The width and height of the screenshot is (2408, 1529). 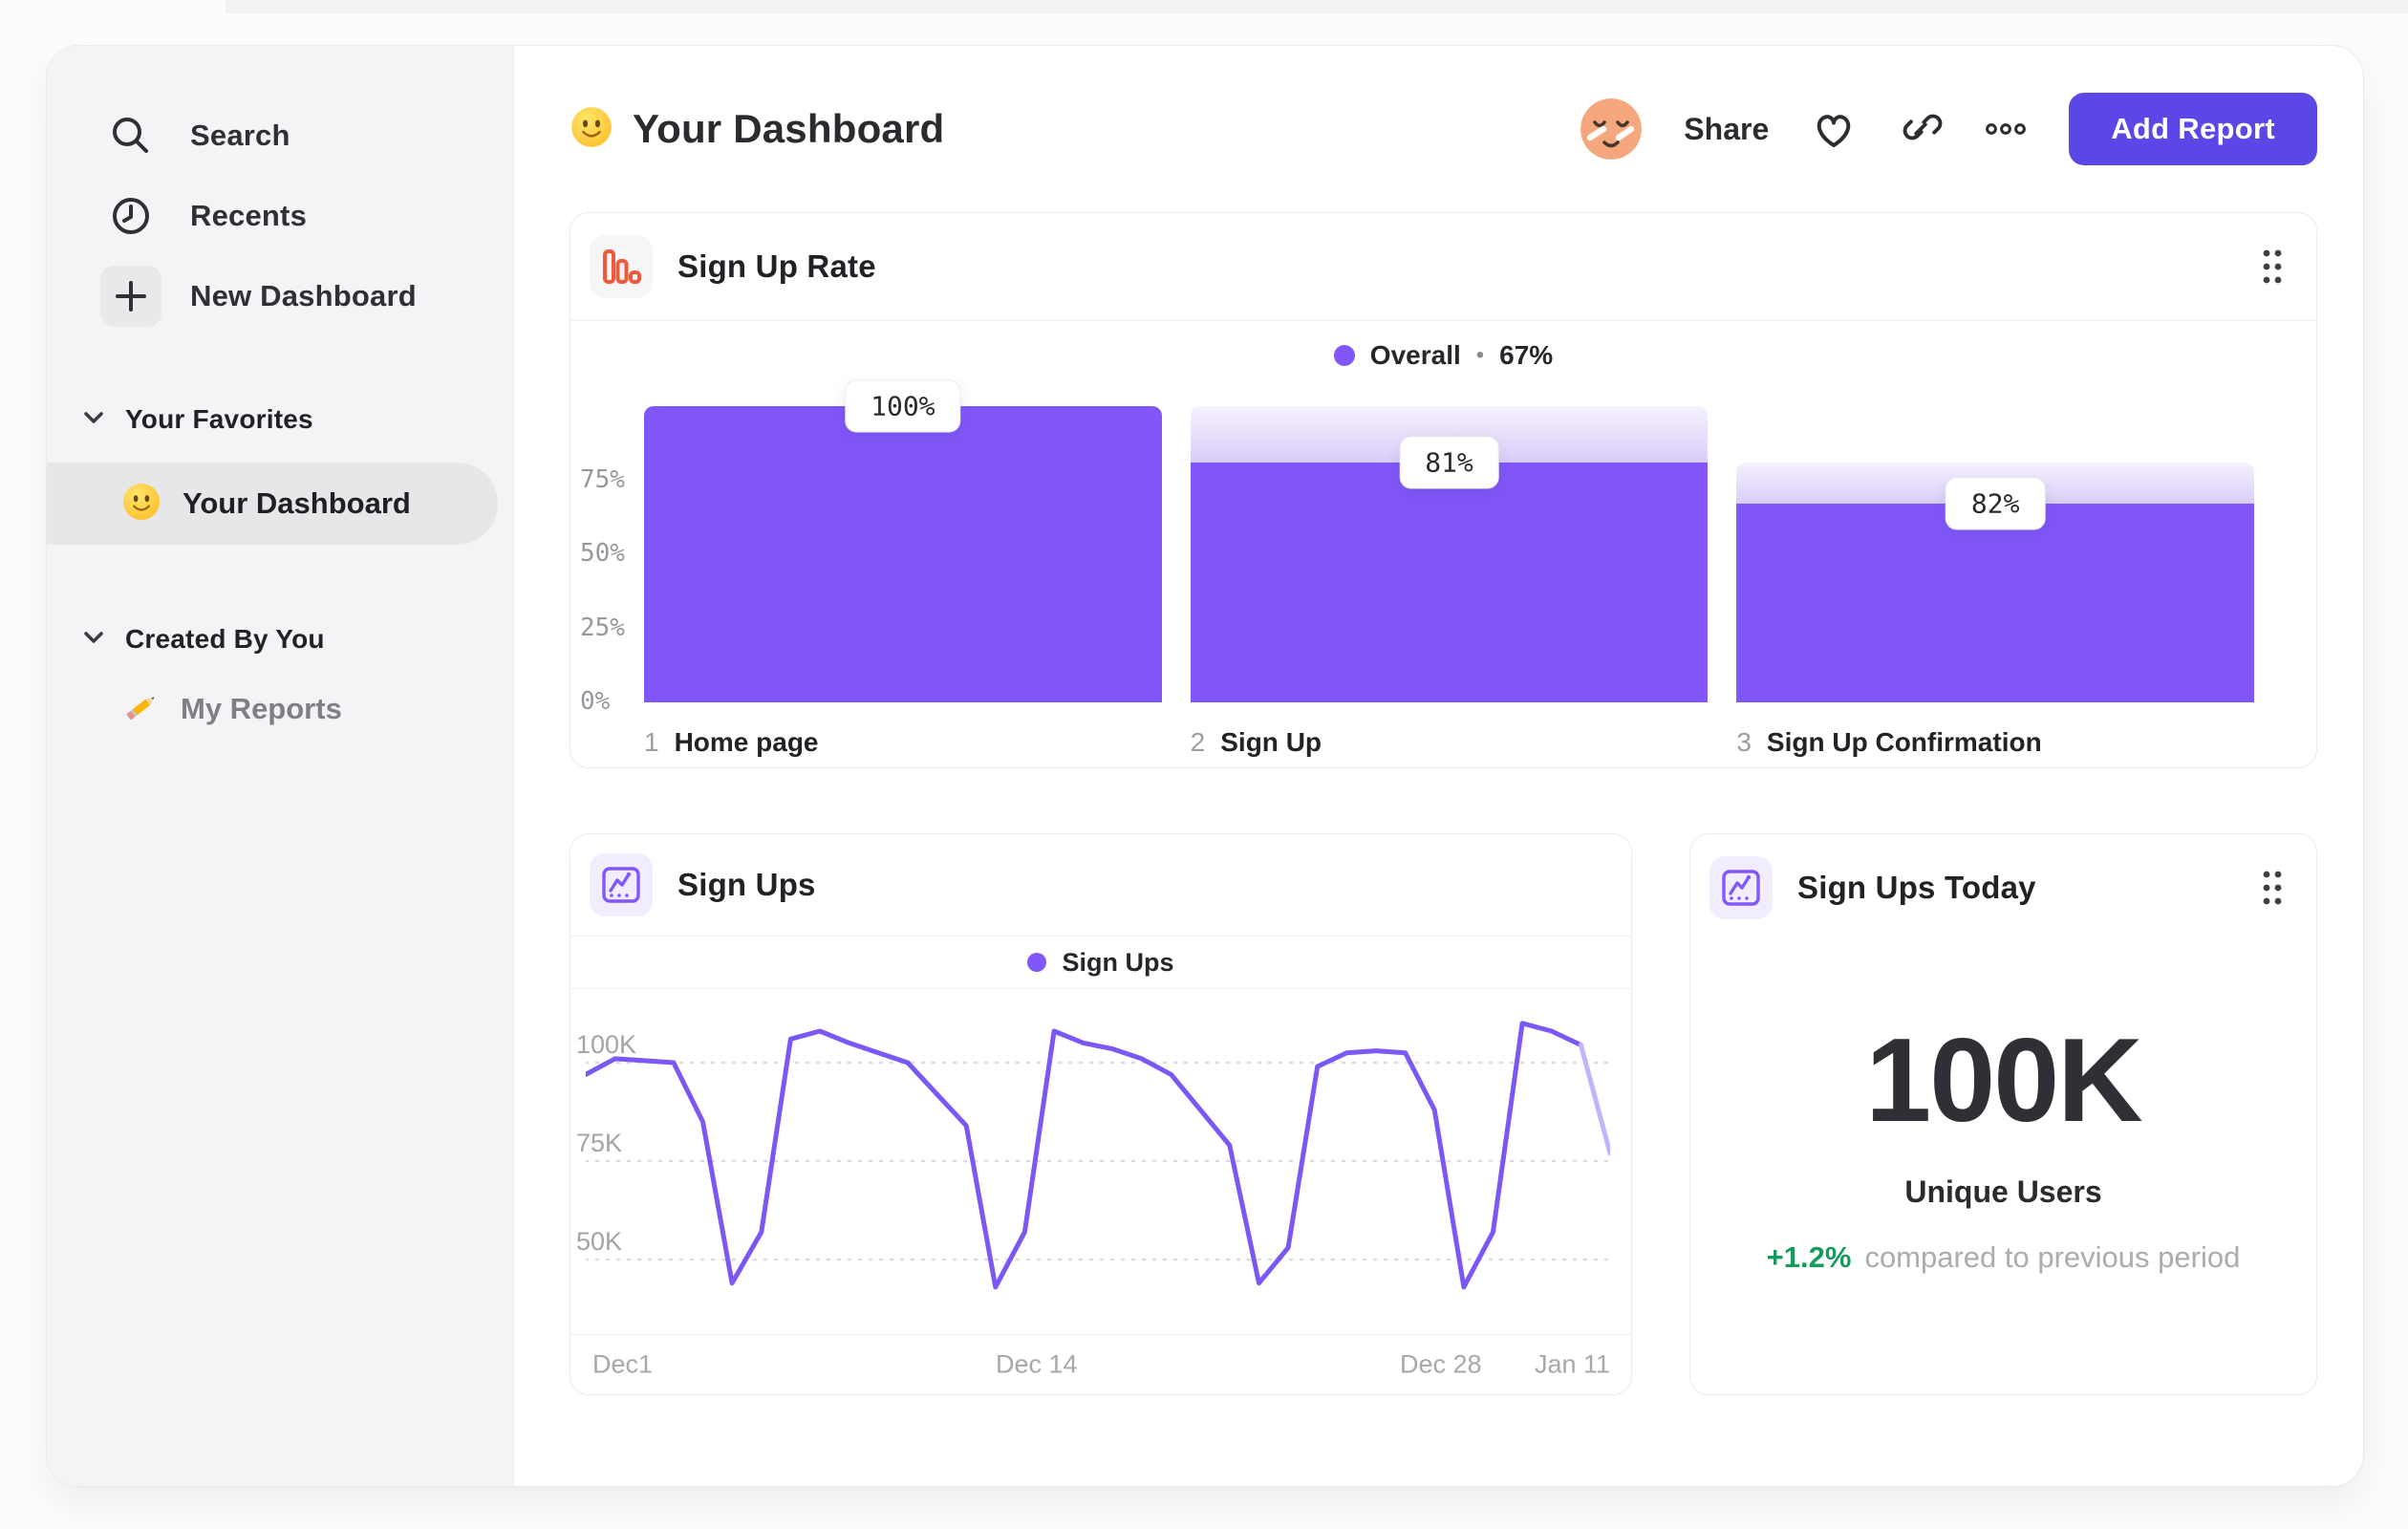 I want to click on legend-series: Sign Ups, so click(x=1118, y=962).